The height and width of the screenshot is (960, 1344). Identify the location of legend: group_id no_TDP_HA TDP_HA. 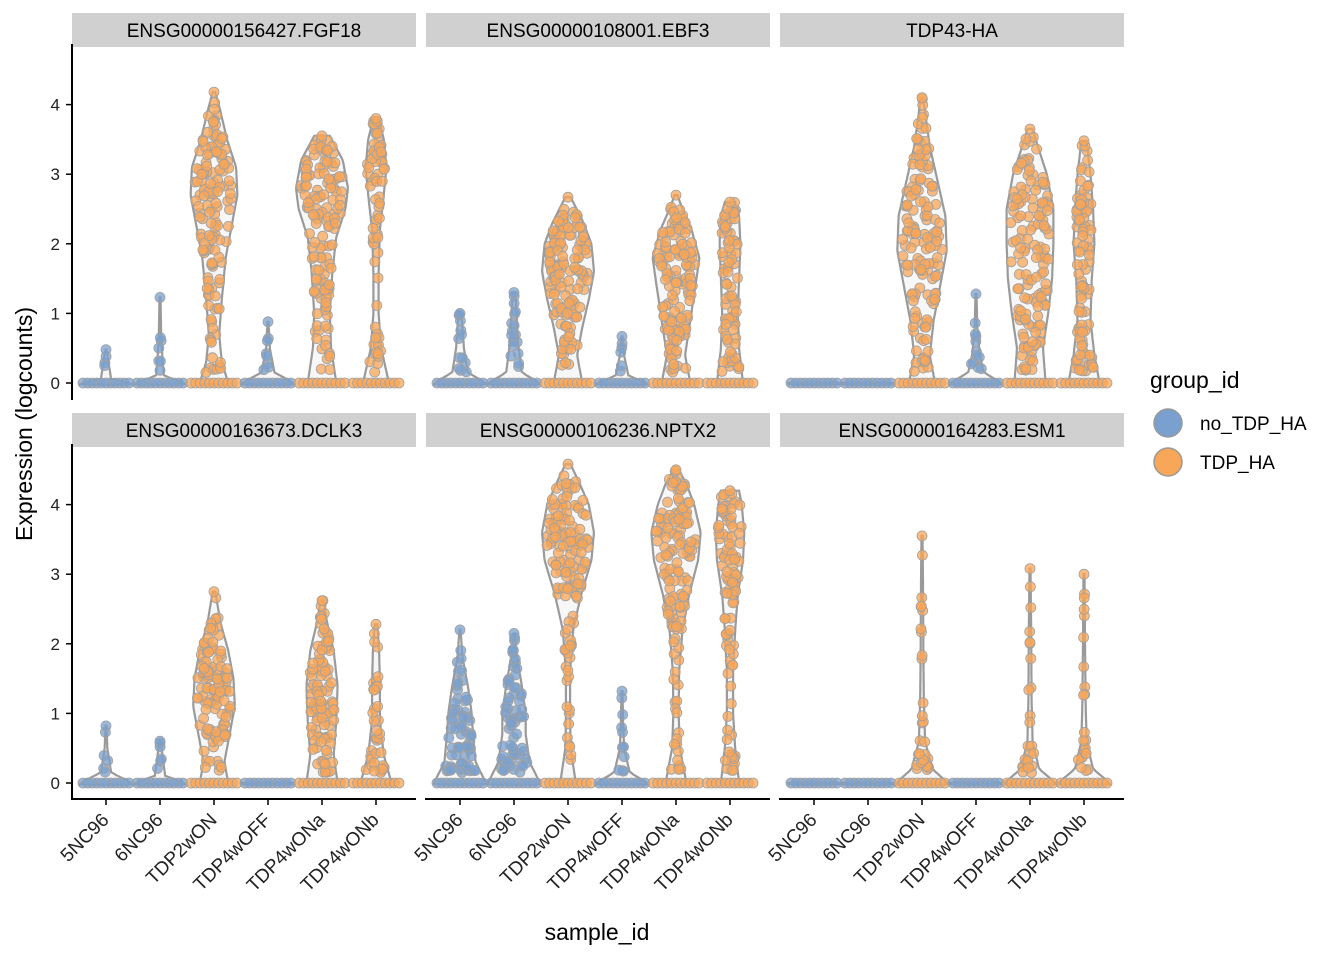
(1228, 422).